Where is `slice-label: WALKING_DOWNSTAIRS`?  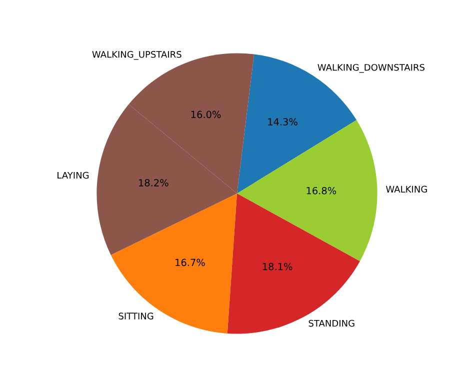 slice-label: WALKING_DOWNSTAIRS is located at coordinates (371, 68).